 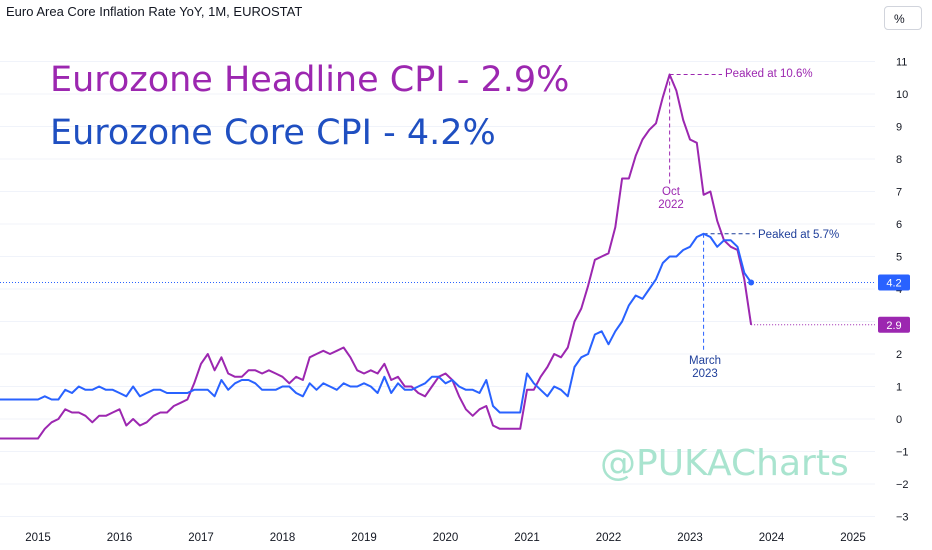 What do you see at coordinates (901, 63) in the screenshot?
I see `y-tick-label: 11` at bounding box center [901, 63].